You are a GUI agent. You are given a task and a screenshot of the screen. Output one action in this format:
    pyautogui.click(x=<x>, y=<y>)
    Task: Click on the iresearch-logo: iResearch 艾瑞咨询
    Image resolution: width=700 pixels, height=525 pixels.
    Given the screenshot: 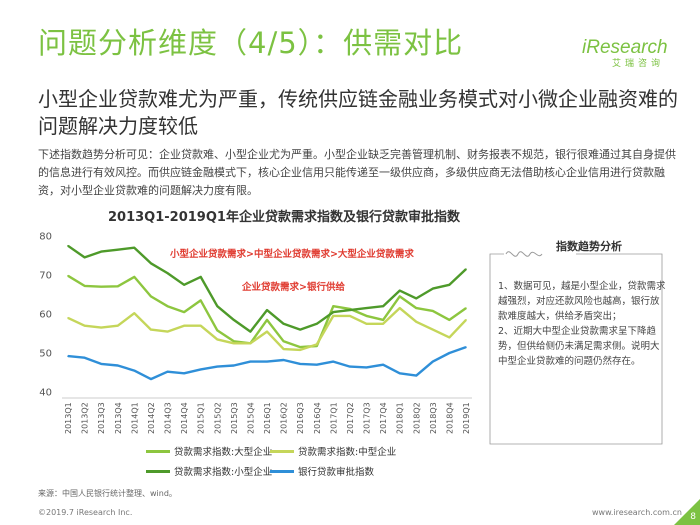 What is the action you would take?
    pyautogui.click(x=626, y=54)
    